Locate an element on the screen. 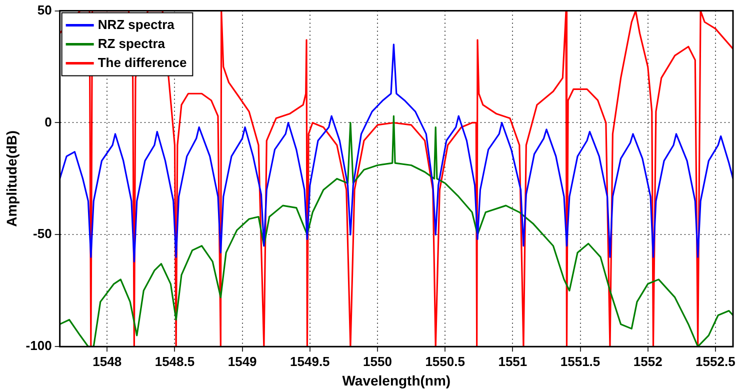 This screenshot has width=745, height=392. x-tick-label: 1548 is located at coordinates (107, 361).